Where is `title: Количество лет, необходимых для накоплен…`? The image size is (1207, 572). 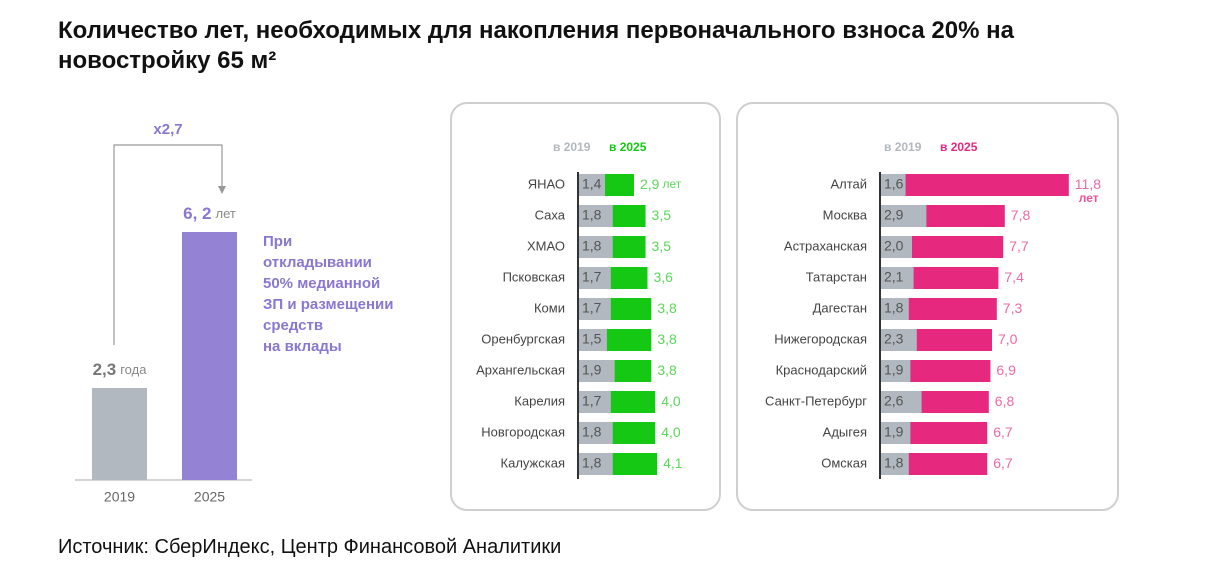 title: Количество лет, необходимых для накоплен… is located at coordinates (536, 45).